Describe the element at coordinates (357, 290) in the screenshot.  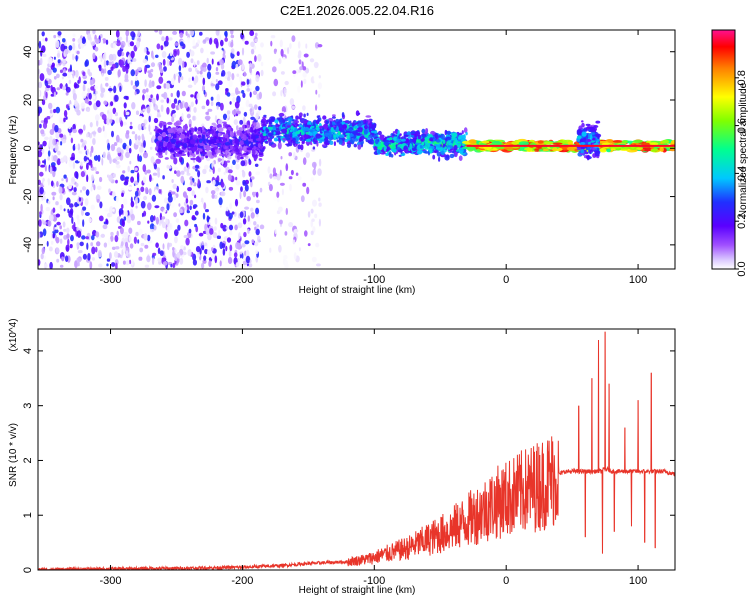
I see `spectrogram-x-axis-label: Height of straight line (km)` at that location.